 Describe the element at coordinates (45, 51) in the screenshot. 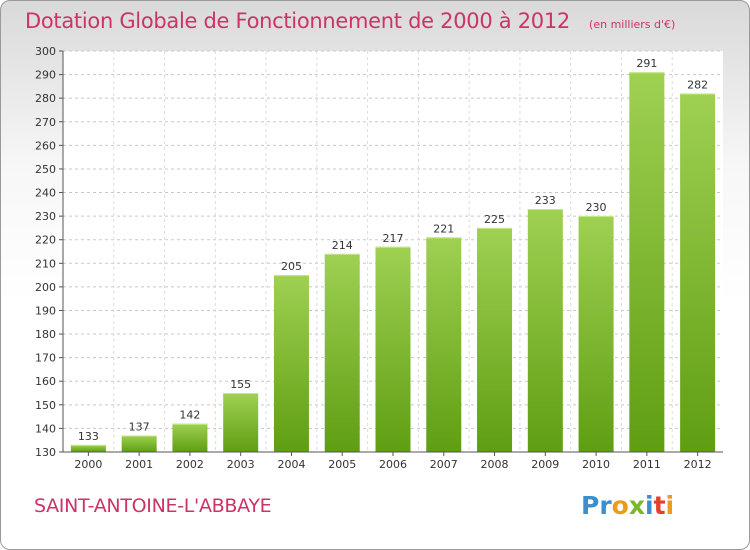

I see `y-tick-label: 300` at that location.